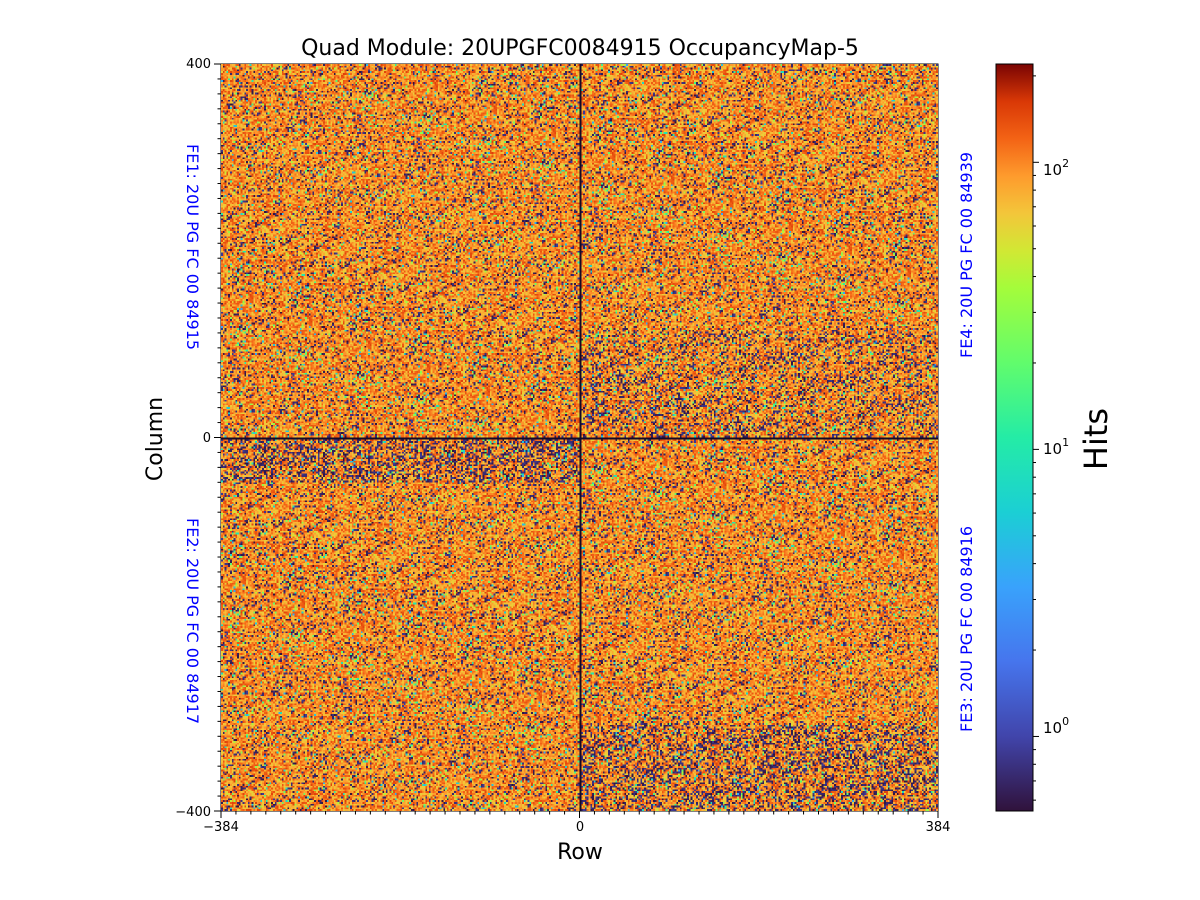  Describe the element at coordinates (1014, 437) in the screenshot. I see `colorbar` at that location.